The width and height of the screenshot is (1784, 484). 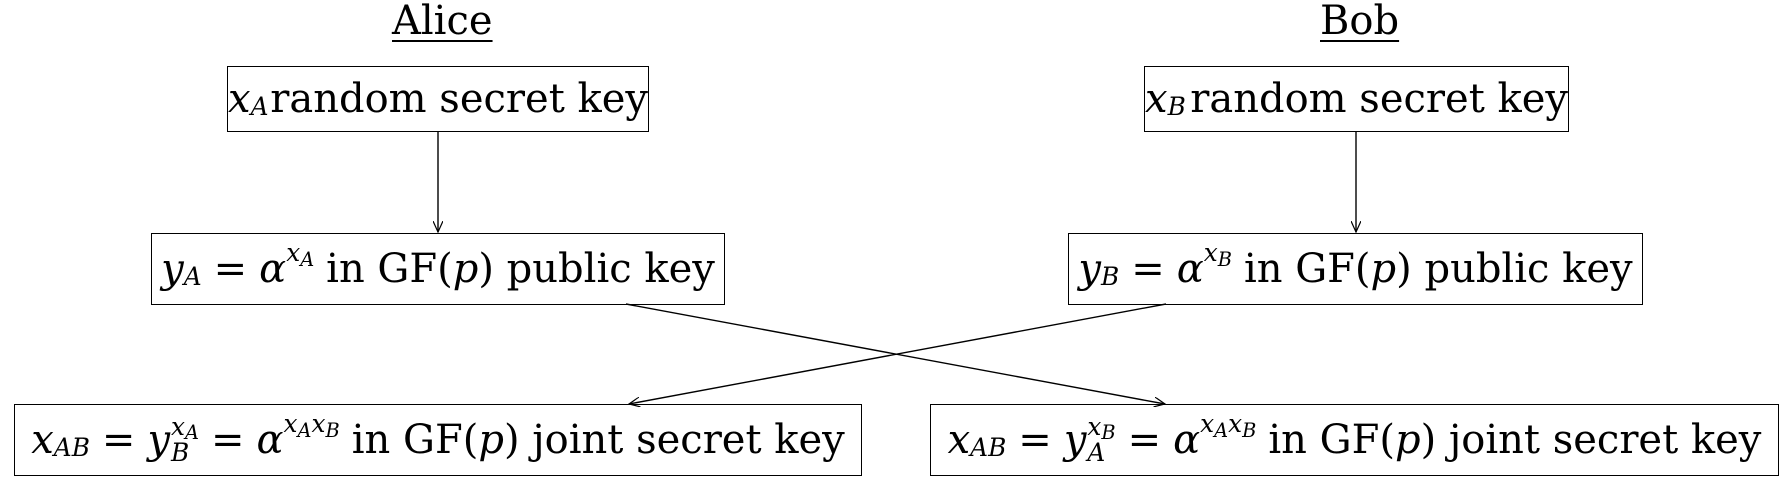 I want to click on bob-joint-alpha-sub2: B, so click(x=1249, y=431).